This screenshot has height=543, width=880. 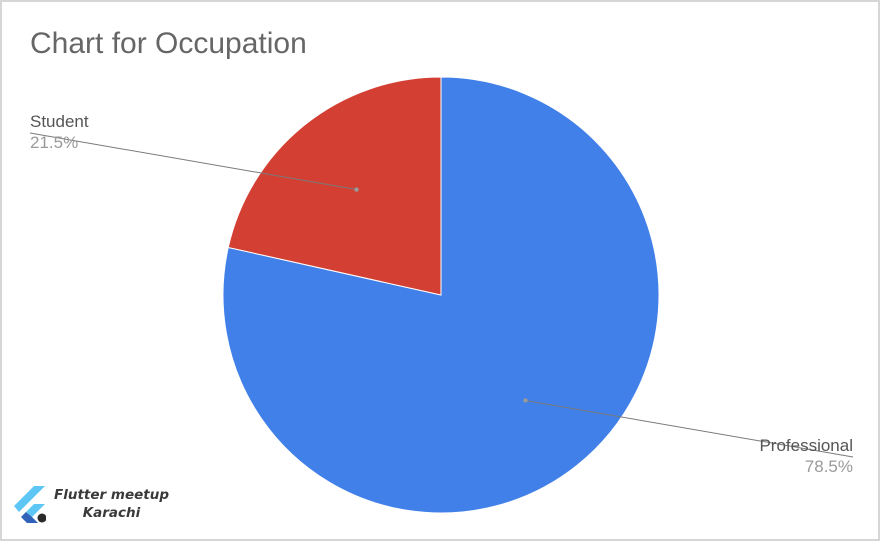 What do you see at coordinates (806, 445) in the screenshot?
I see `slice-label-professional: Professional` at bounding box center [806, 445].